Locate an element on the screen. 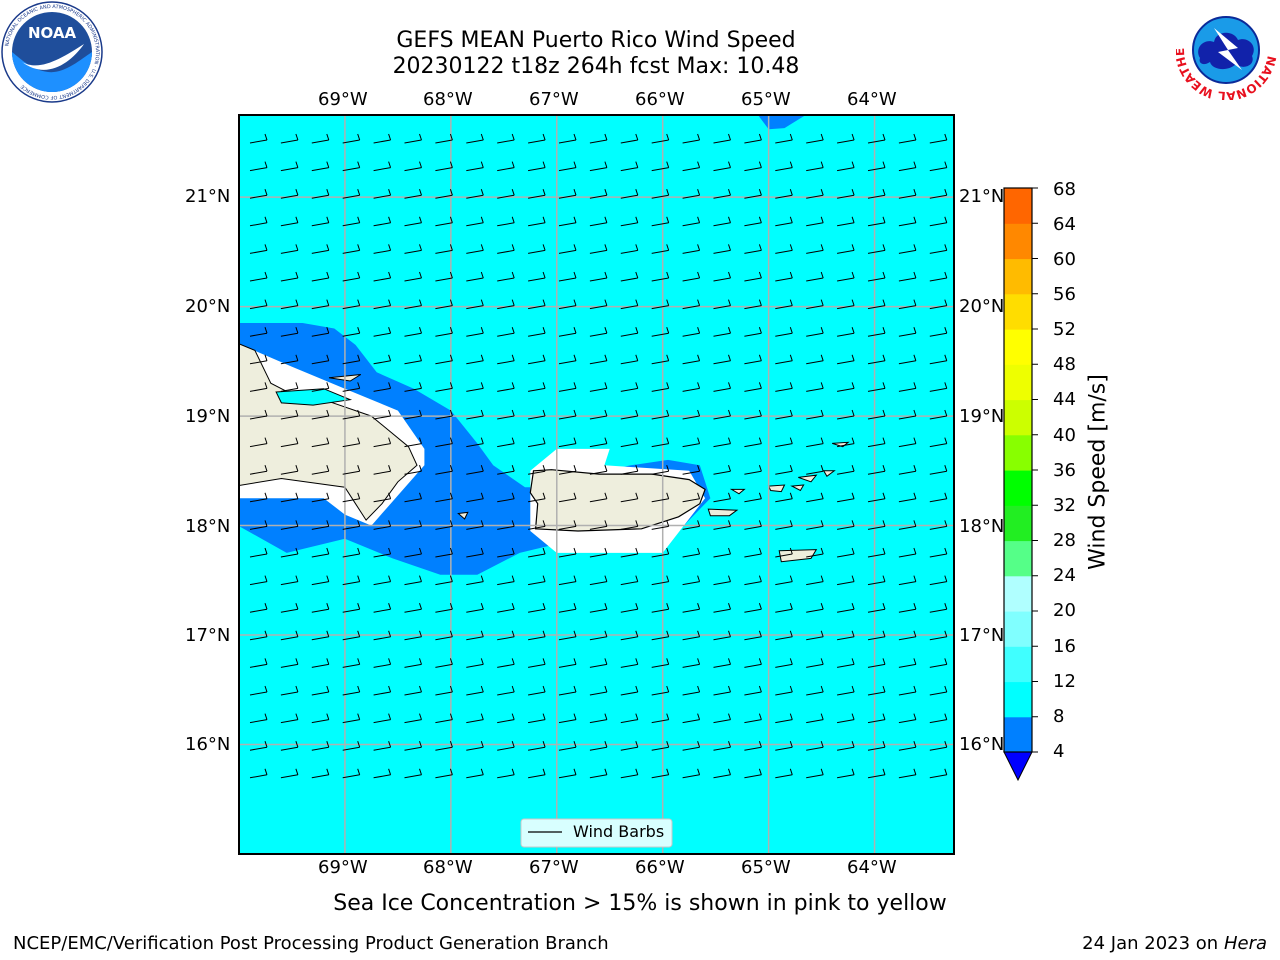  right-lat-tick: 20°N is located at coordinates (982, 306).